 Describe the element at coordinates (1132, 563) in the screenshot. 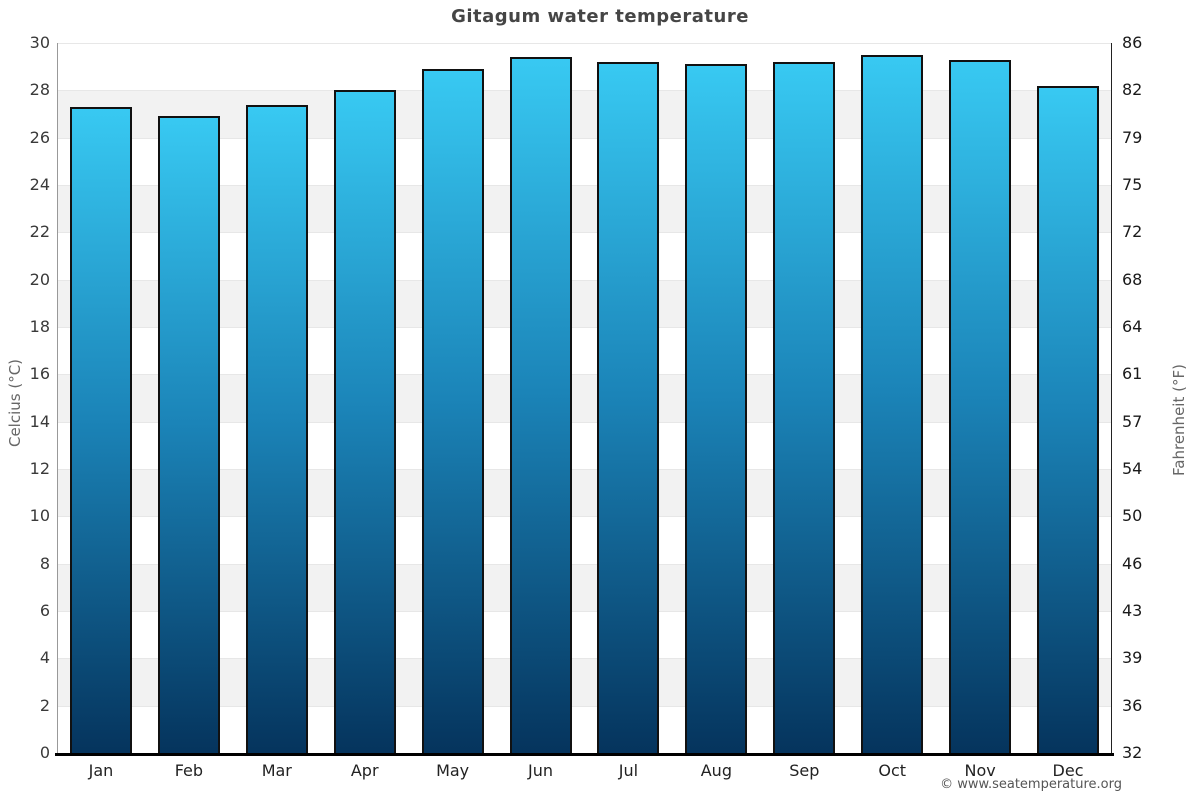

I see `y-tick-fahrenheit-46: 46` at that location.